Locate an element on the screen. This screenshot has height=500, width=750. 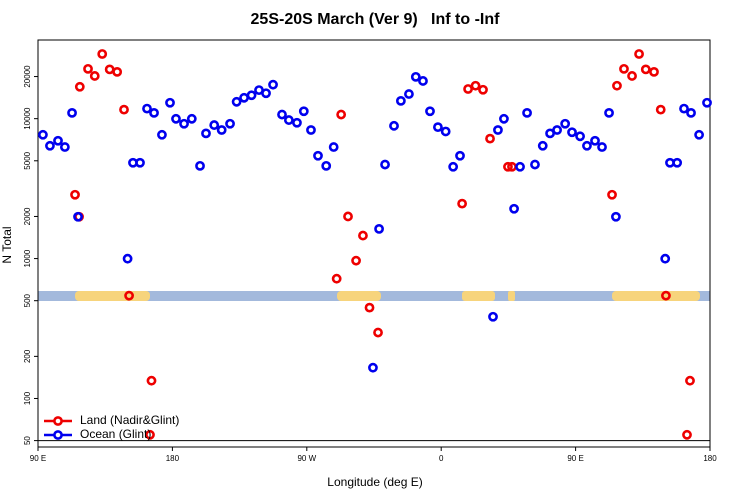
x-tick-label: 180 is located at coordinates (710, 458).